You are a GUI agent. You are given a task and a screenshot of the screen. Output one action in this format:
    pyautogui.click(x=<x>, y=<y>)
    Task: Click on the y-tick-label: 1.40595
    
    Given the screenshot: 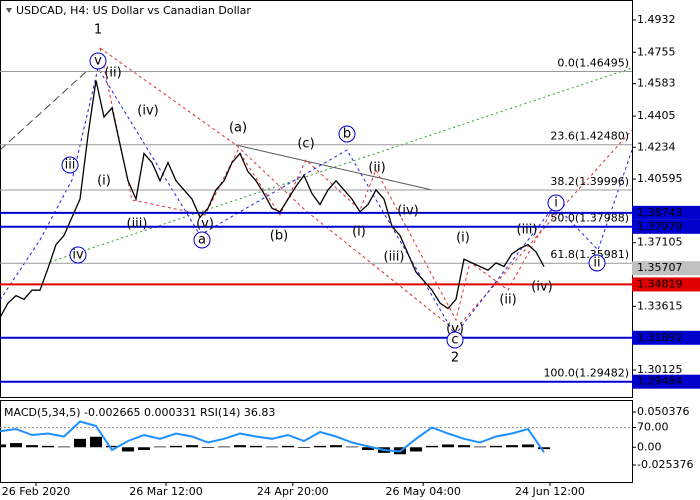 What is the action you would take?
    pyautogui.click(x=660, y=178)
    